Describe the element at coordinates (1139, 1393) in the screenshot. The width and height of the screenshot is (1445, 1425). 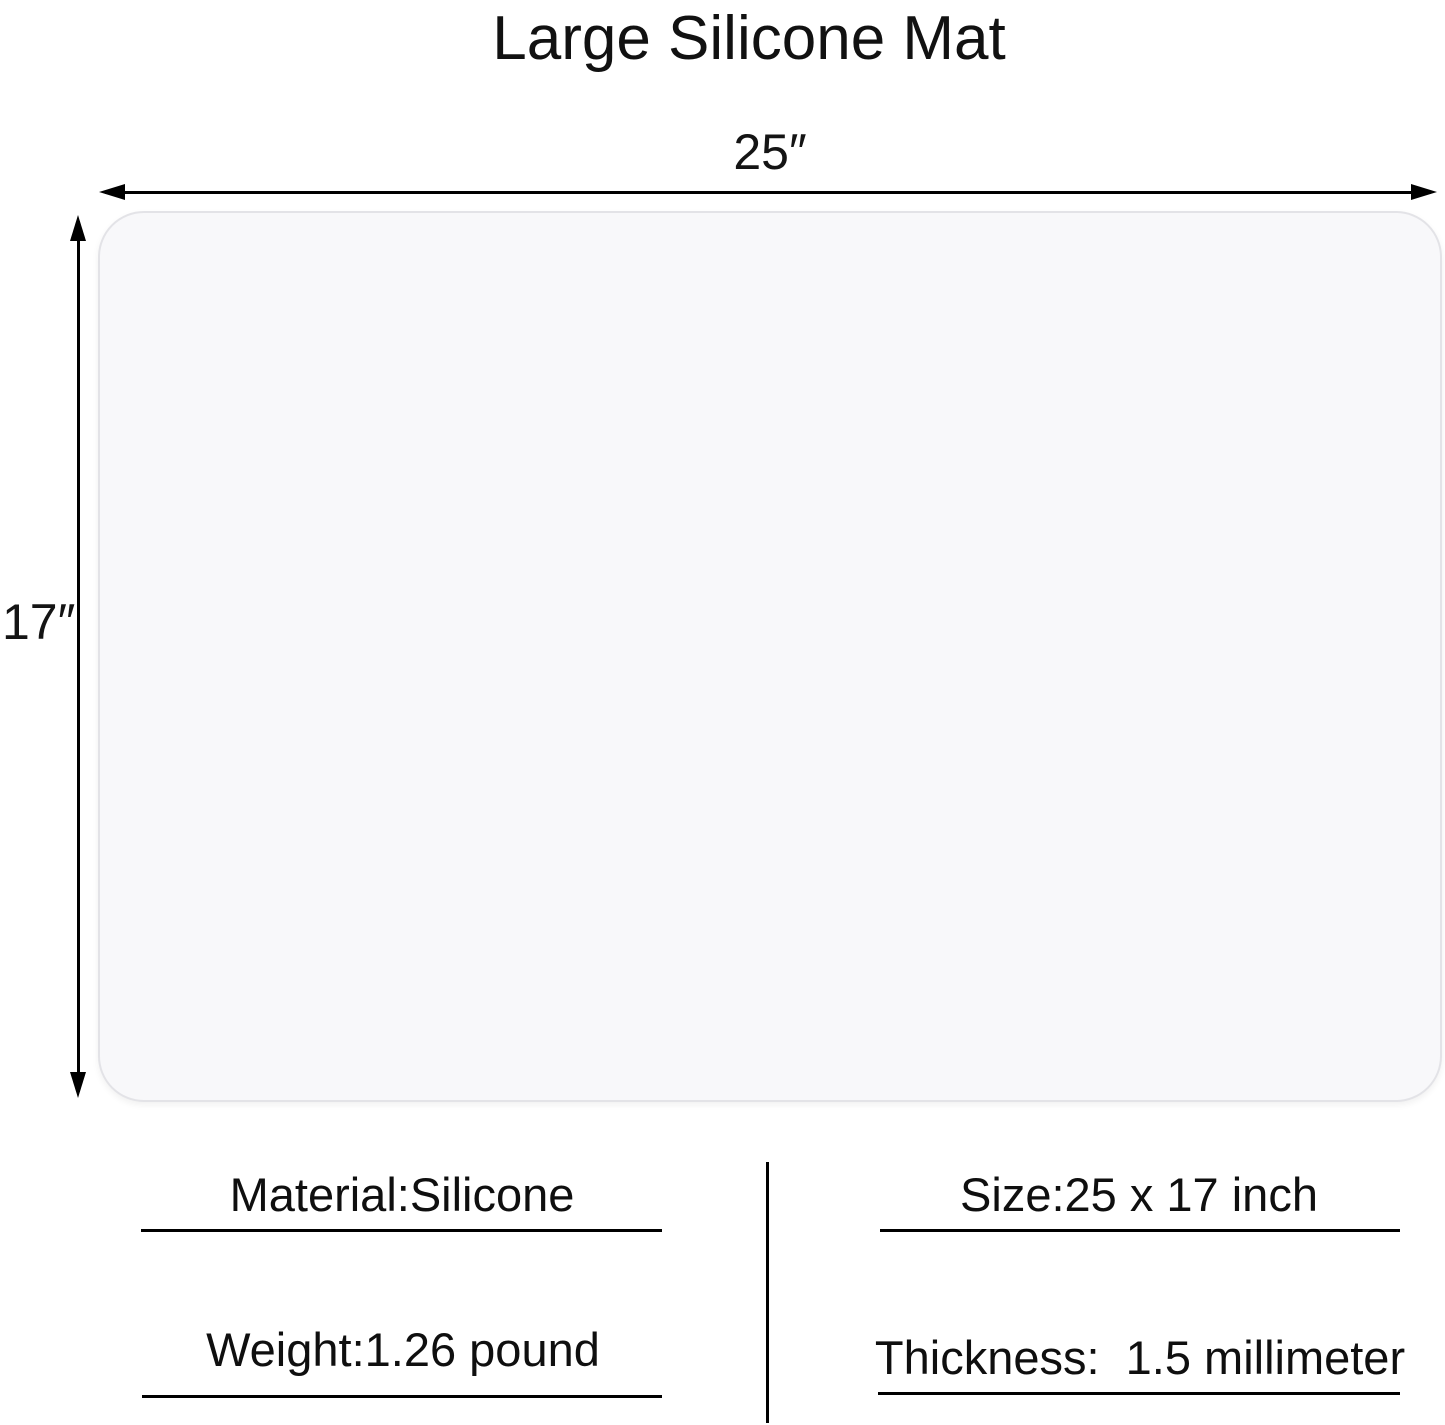
I see `spec-thickness-underline` at that location.